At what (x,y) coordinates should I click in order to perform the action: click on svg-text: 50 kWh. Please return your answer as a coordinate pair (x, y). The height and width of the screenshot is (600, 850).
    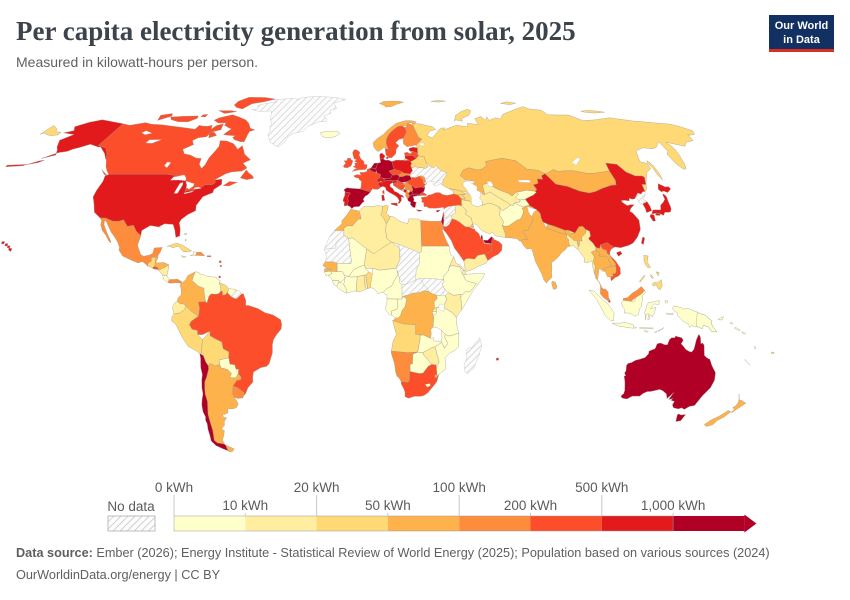
    Looking at the image, I should click on (388, 505).